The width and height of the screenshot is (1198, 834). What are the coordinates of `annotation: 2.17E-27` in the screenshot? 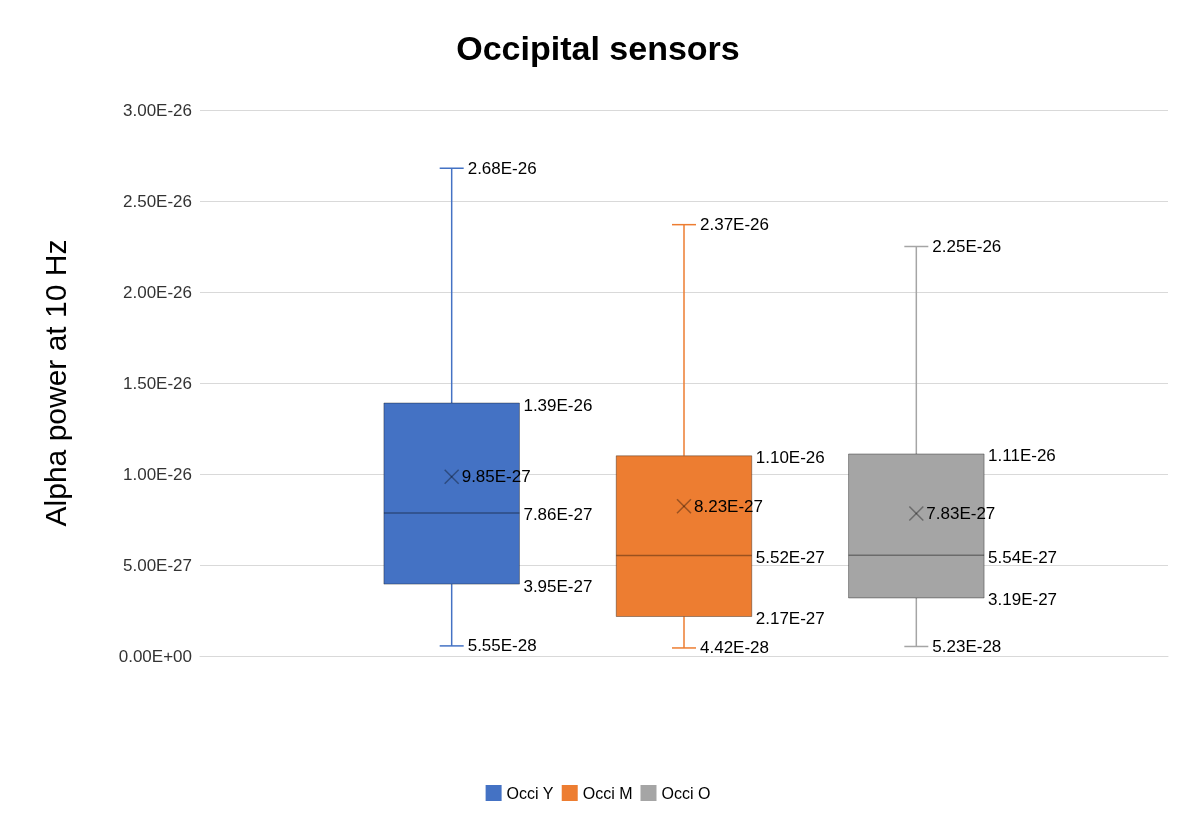 It's located at (790, 619).